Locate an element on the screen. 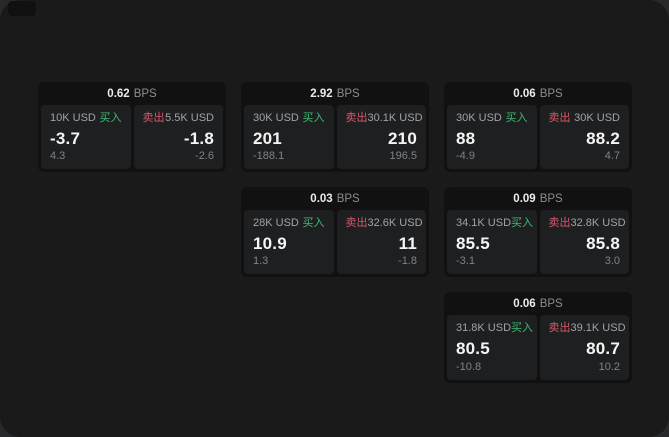 The height and width of the screenshot is (437, 669). buy-delta: 4.3 is located at coordinates (58, 156).